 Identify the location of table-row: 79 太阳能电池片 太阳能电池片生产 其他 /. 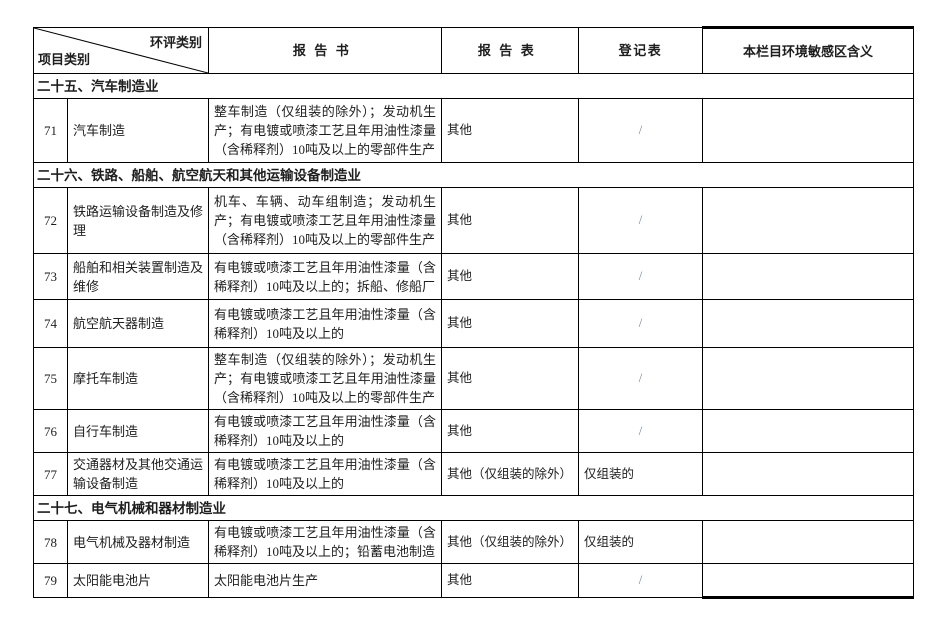
(473, 581).